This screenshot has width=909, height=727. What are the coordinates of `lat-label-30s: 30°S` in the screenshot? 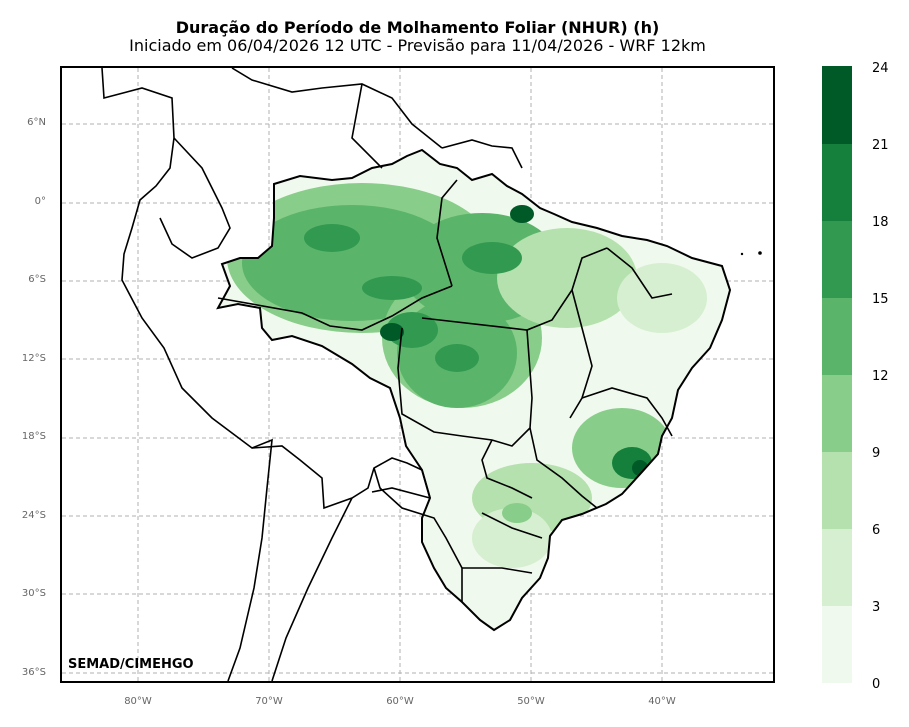 It's located at (33, 593).